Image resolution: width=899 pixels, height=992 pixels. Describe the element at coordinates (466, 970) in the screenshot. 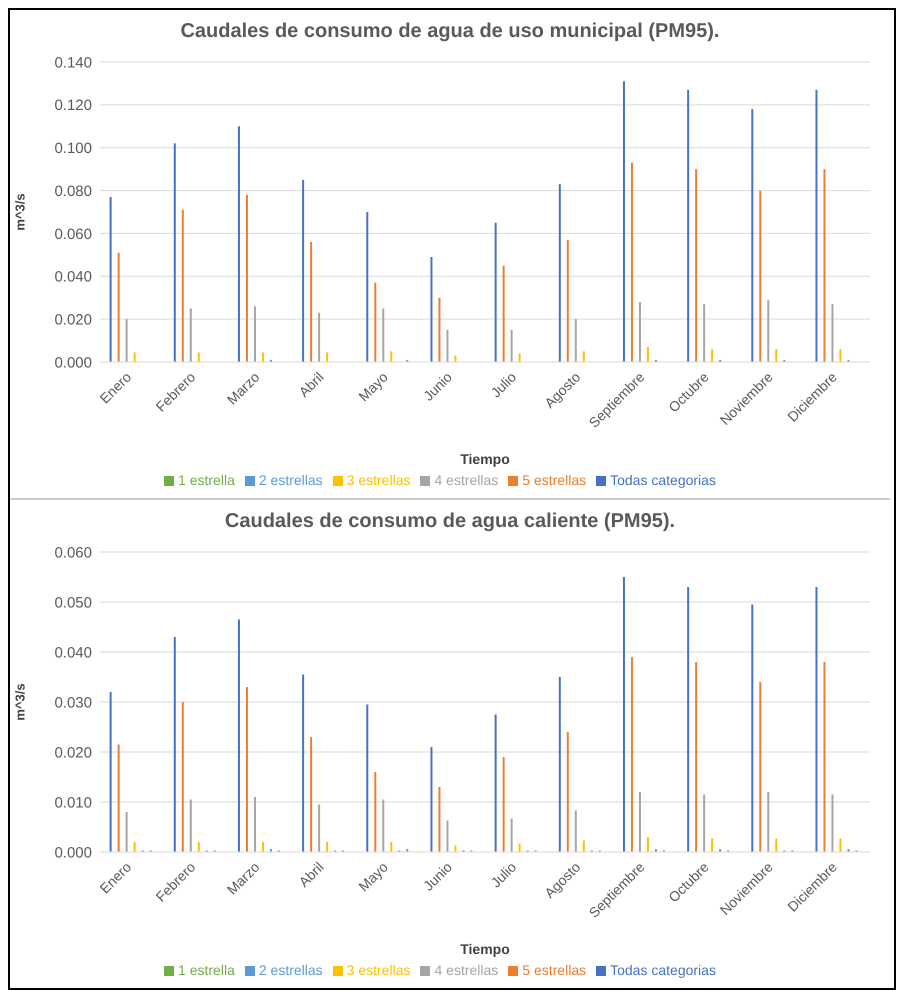

I see `legend-label: 4 estrellas` at that location.